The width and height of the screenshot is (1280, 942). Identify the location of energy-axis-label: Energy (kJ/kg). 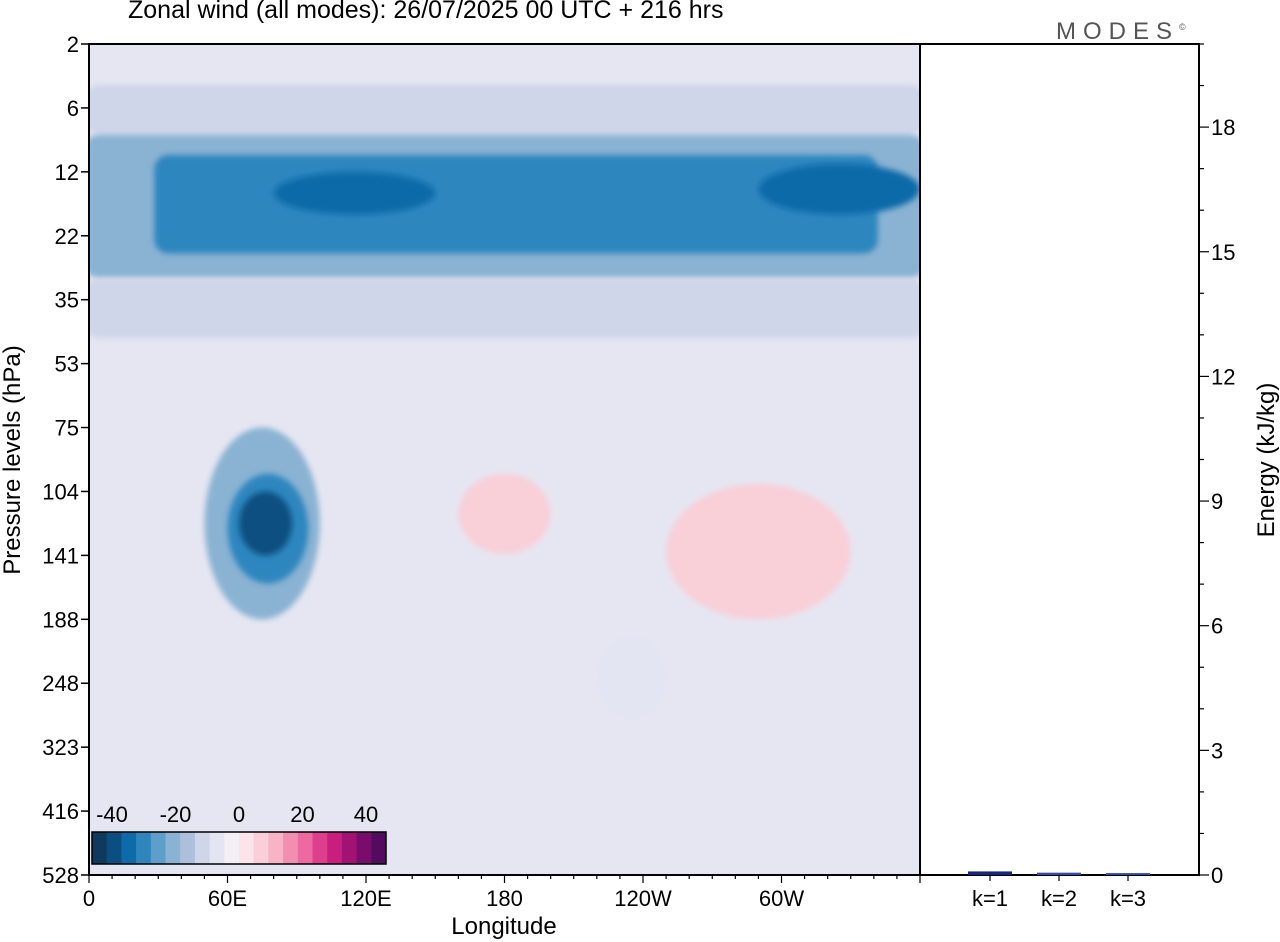
(1266, 460).